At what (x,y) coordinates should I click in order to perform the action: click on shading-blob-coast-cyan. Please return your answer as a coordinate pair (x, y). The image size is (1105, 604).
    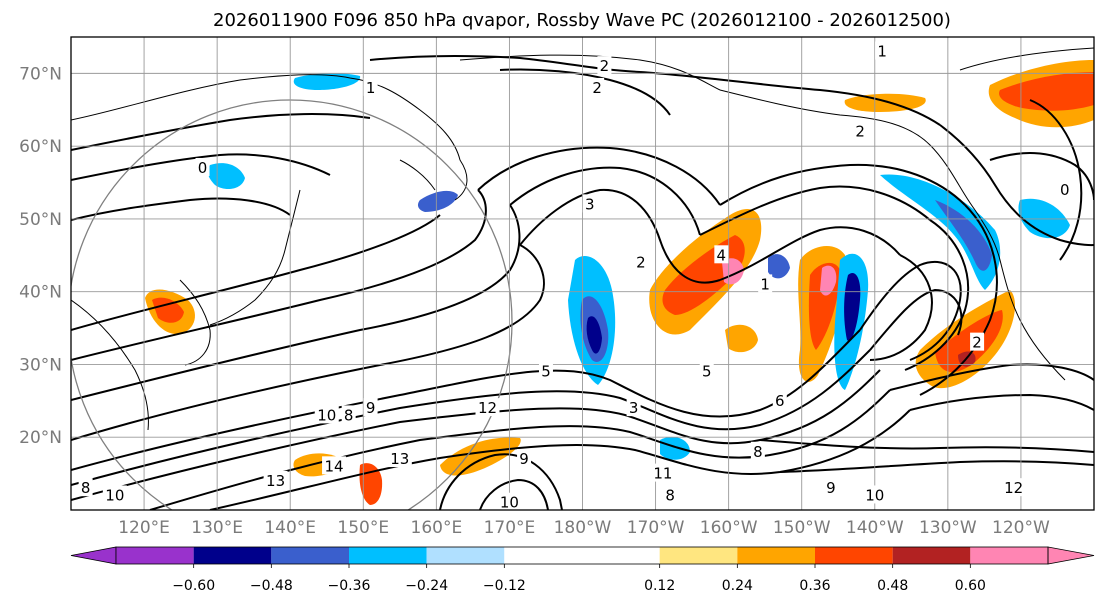
    Looking at the image, I should click on (940, 232).